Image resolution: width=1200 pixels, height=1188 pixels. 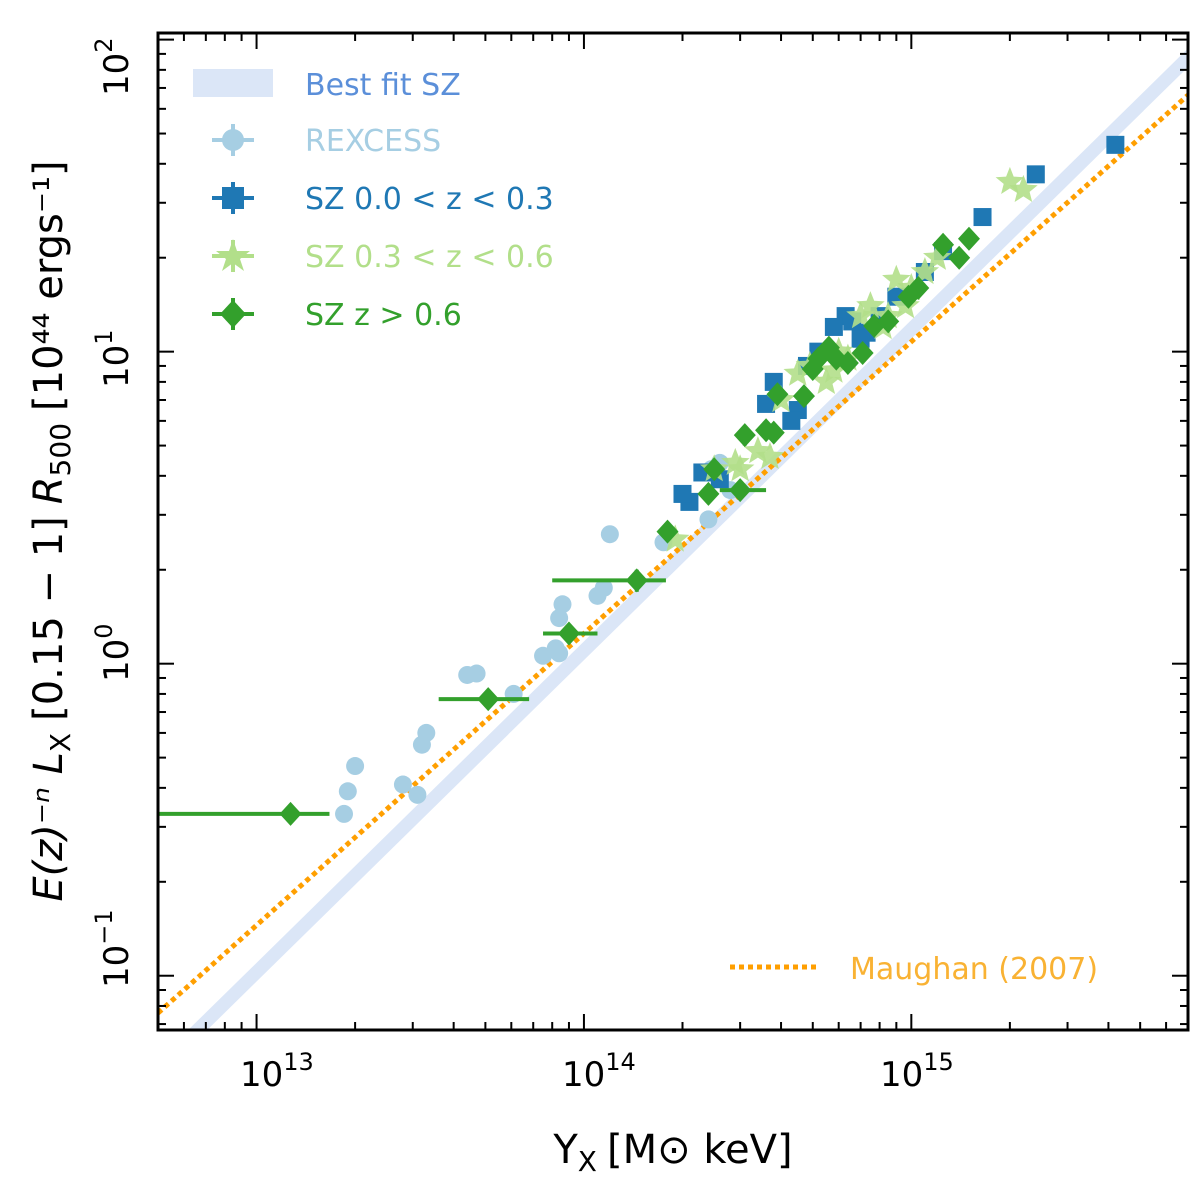 What do you see at coordinates (113, 652) in the screenshot?
I see `y-tick-label-1: 100` at bounding box center [113, 652].